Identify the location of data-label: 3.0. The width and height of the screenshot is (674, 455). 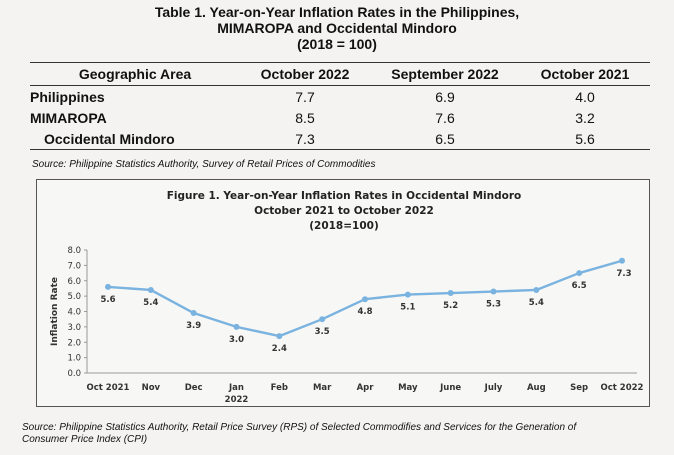
(236, 340).